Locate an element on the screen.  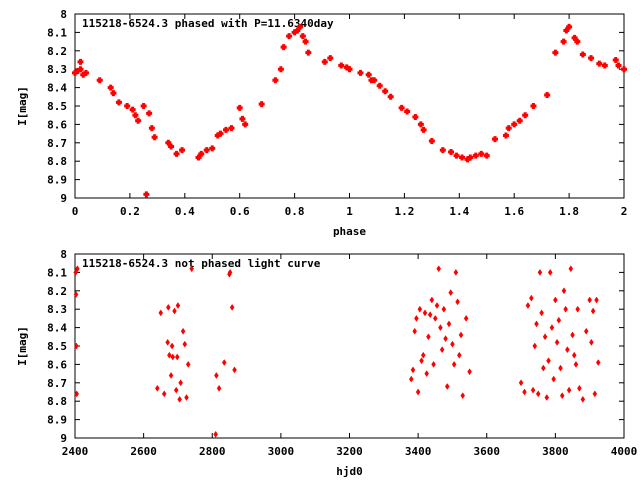
x-tick-label: 1.4 is located at coordinates (459, 211).